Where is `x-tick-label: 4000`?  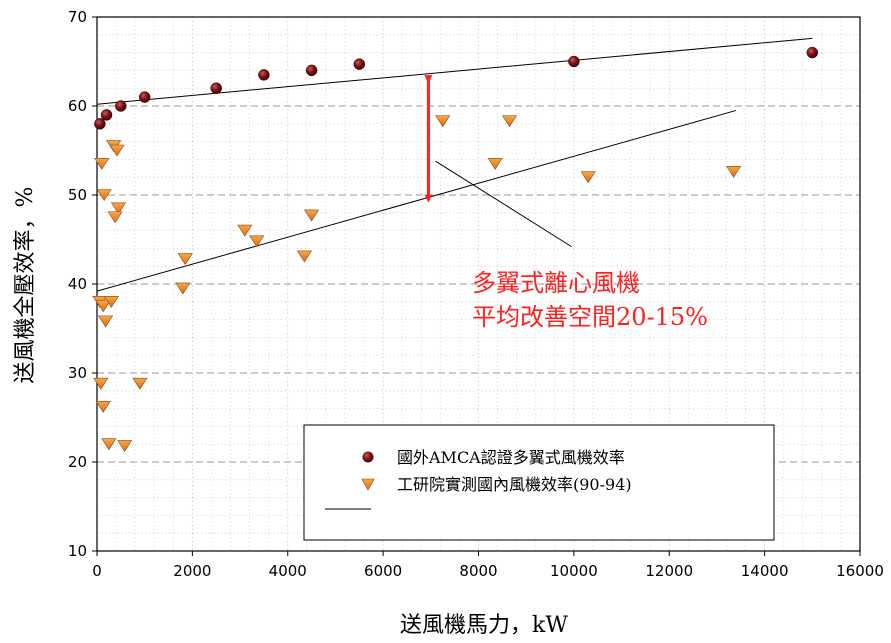 x-tick-label: 4000 is located at coordinates (288, 571).